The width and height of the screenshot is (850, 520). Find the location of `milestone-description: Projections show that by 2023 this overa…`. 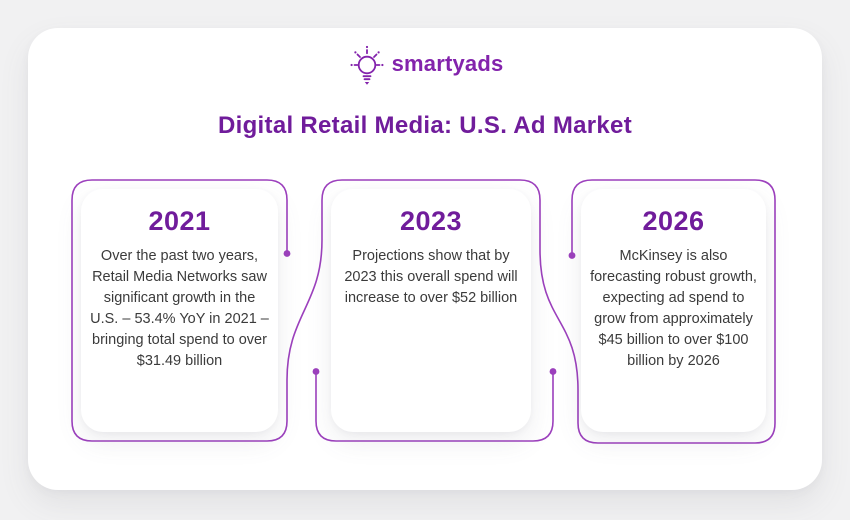

milestone-description: Projections show that by 2023 this overa… is located at coordinates (431, 277).